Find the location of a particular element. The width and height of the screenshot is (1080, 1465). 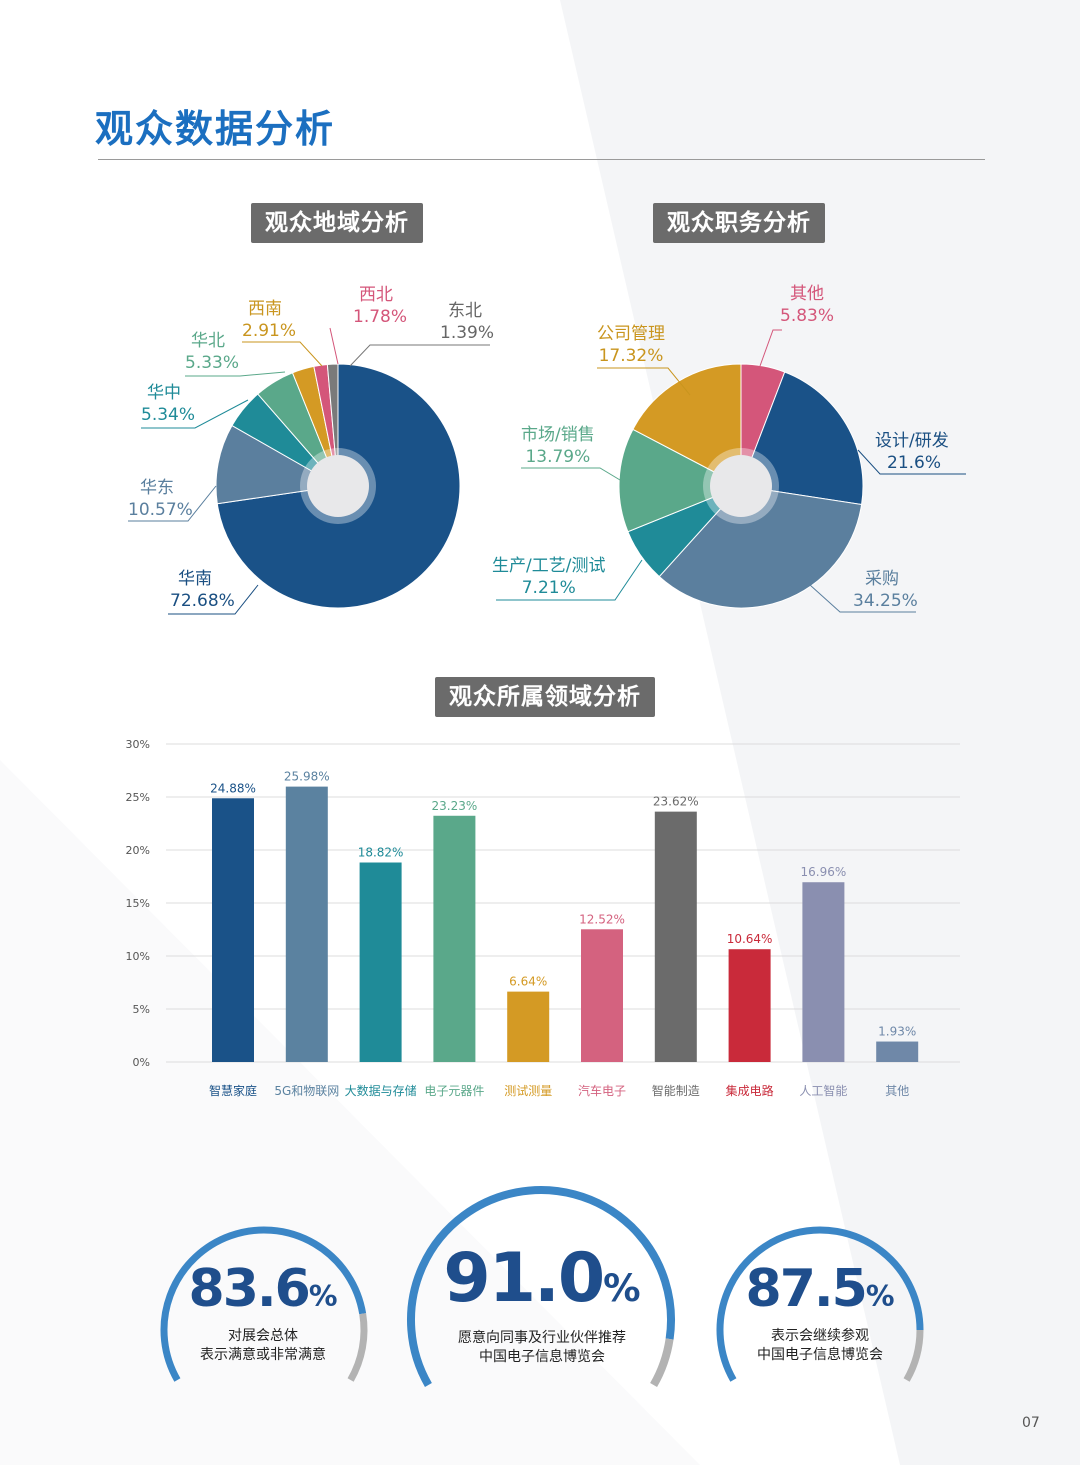

bar-category-label-0: 智慧家庭 is located at coordinates (233, 1090).